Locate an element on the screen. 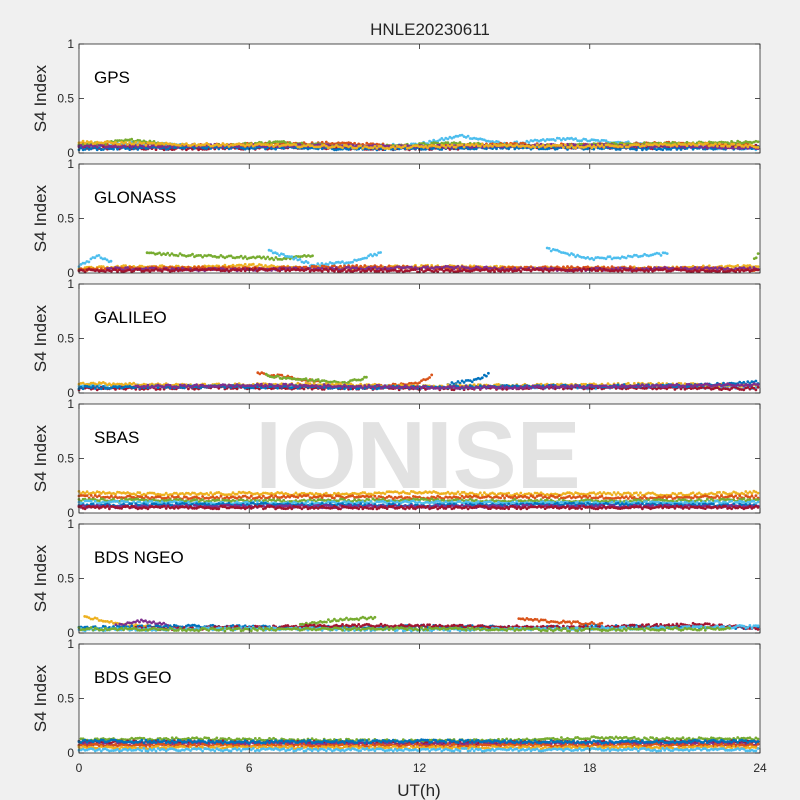  y-axis-label: S4 Index is located at coordinates (40, 218).